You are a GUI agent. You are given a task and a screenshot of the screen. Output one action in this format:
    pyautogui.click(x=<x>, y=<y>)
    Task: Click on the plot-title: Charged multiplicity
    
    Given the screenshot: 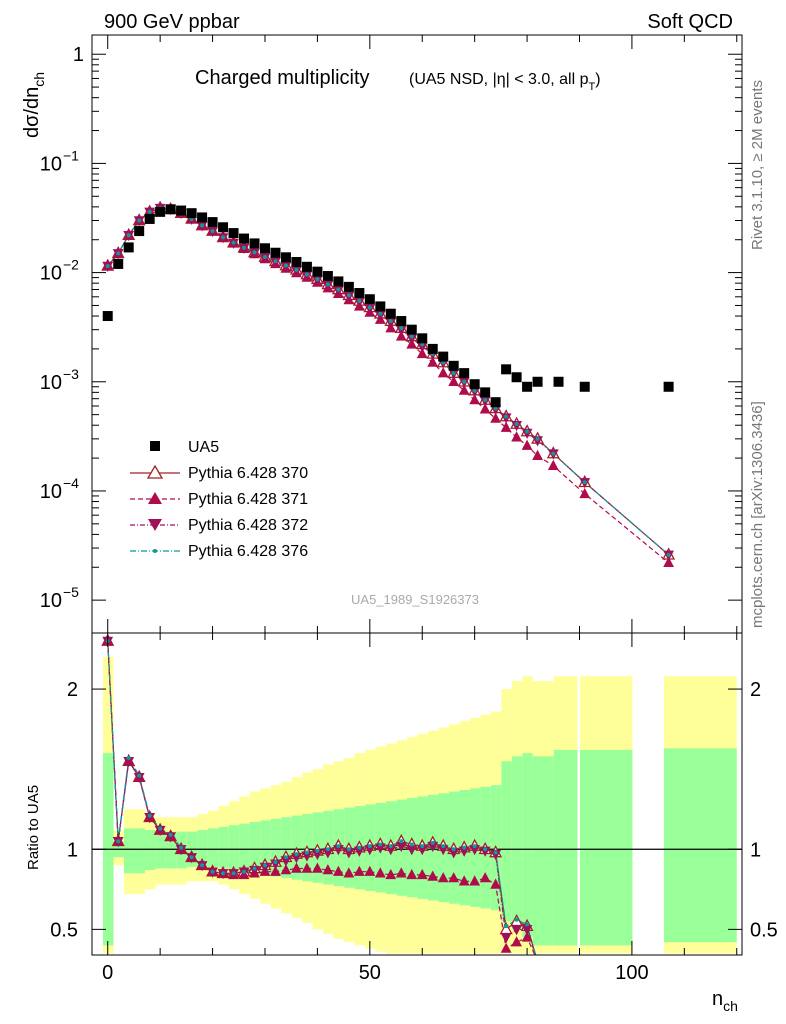 What is the action you would take?
    pyautogui.click(x=282, y=78)
    